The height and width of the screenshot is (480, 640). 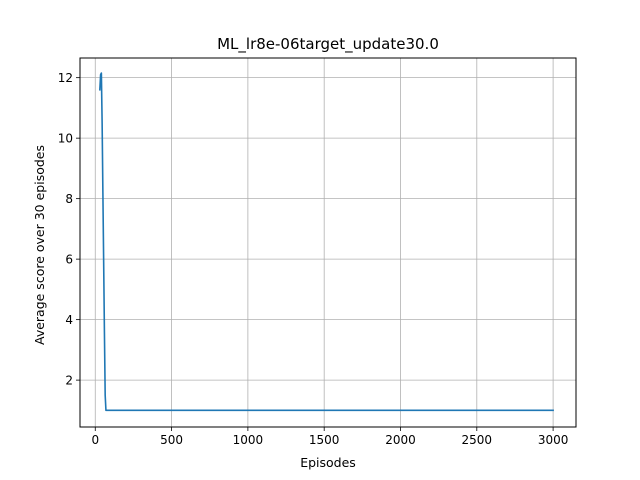 I want to click on x-axis: 0 500 1000 1500 2000 2500 3000, so click(x=329, y=437).